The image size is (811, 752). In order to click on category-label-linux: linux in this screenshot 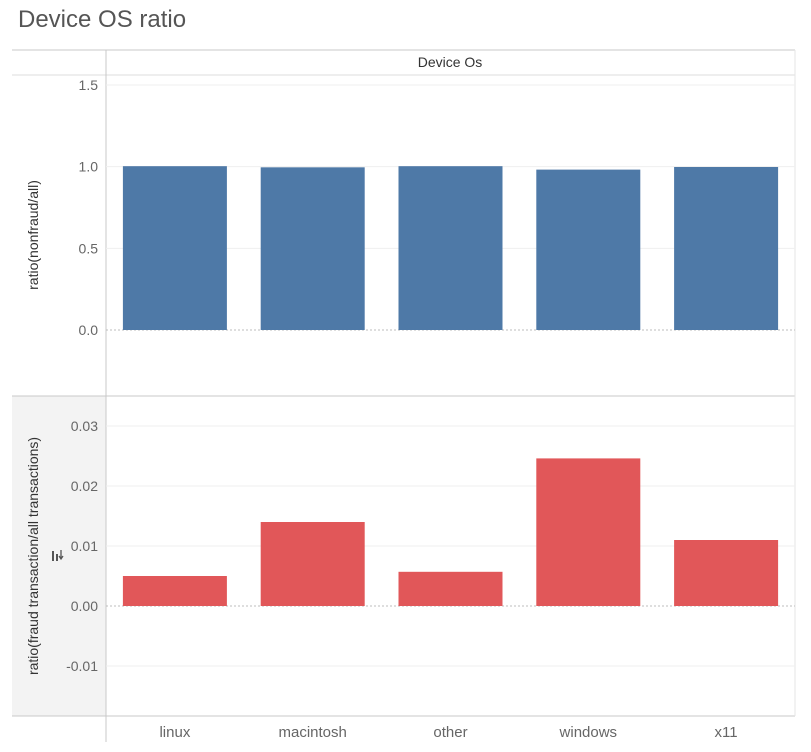, I will do `click(174, 732)`.